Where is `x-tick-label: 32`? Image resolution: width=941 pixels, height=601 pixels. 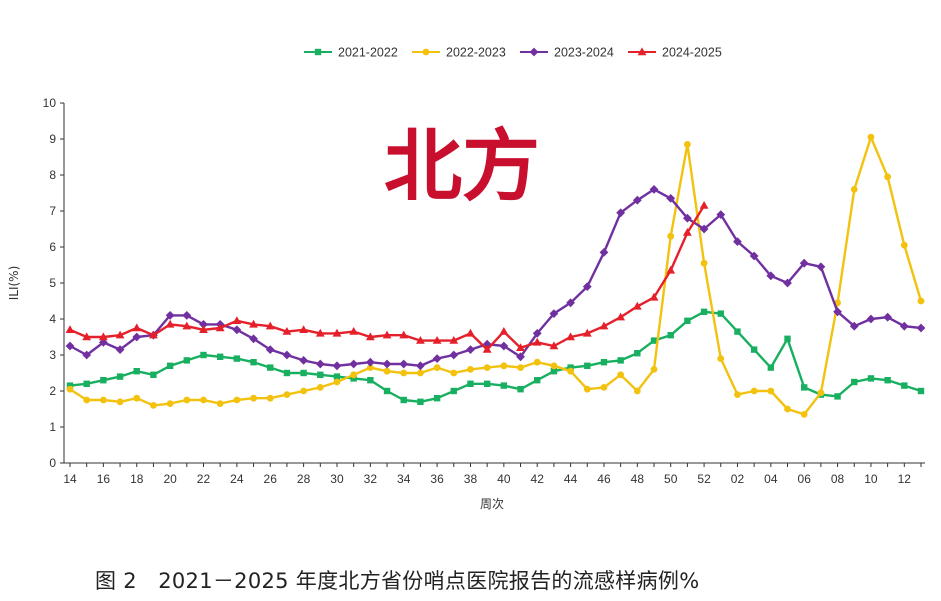 x-tick-label: 32 is located at coordinates (371, 479).